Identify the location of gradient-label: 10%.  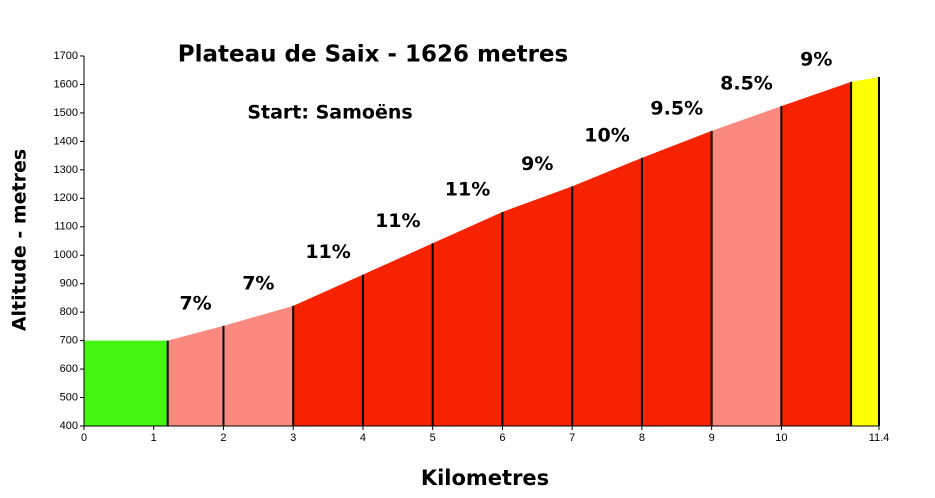
(606, 135).